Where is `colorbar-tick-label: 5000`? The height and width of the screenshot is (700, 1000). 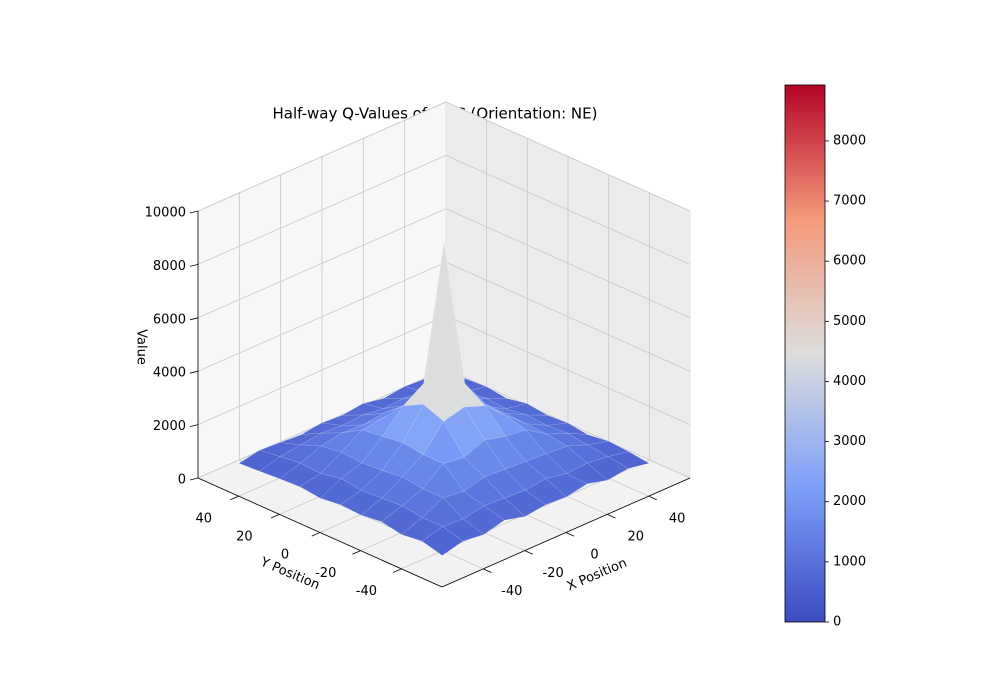
colorbar-tick-label: 5000 is located at coordinates (849, 321).